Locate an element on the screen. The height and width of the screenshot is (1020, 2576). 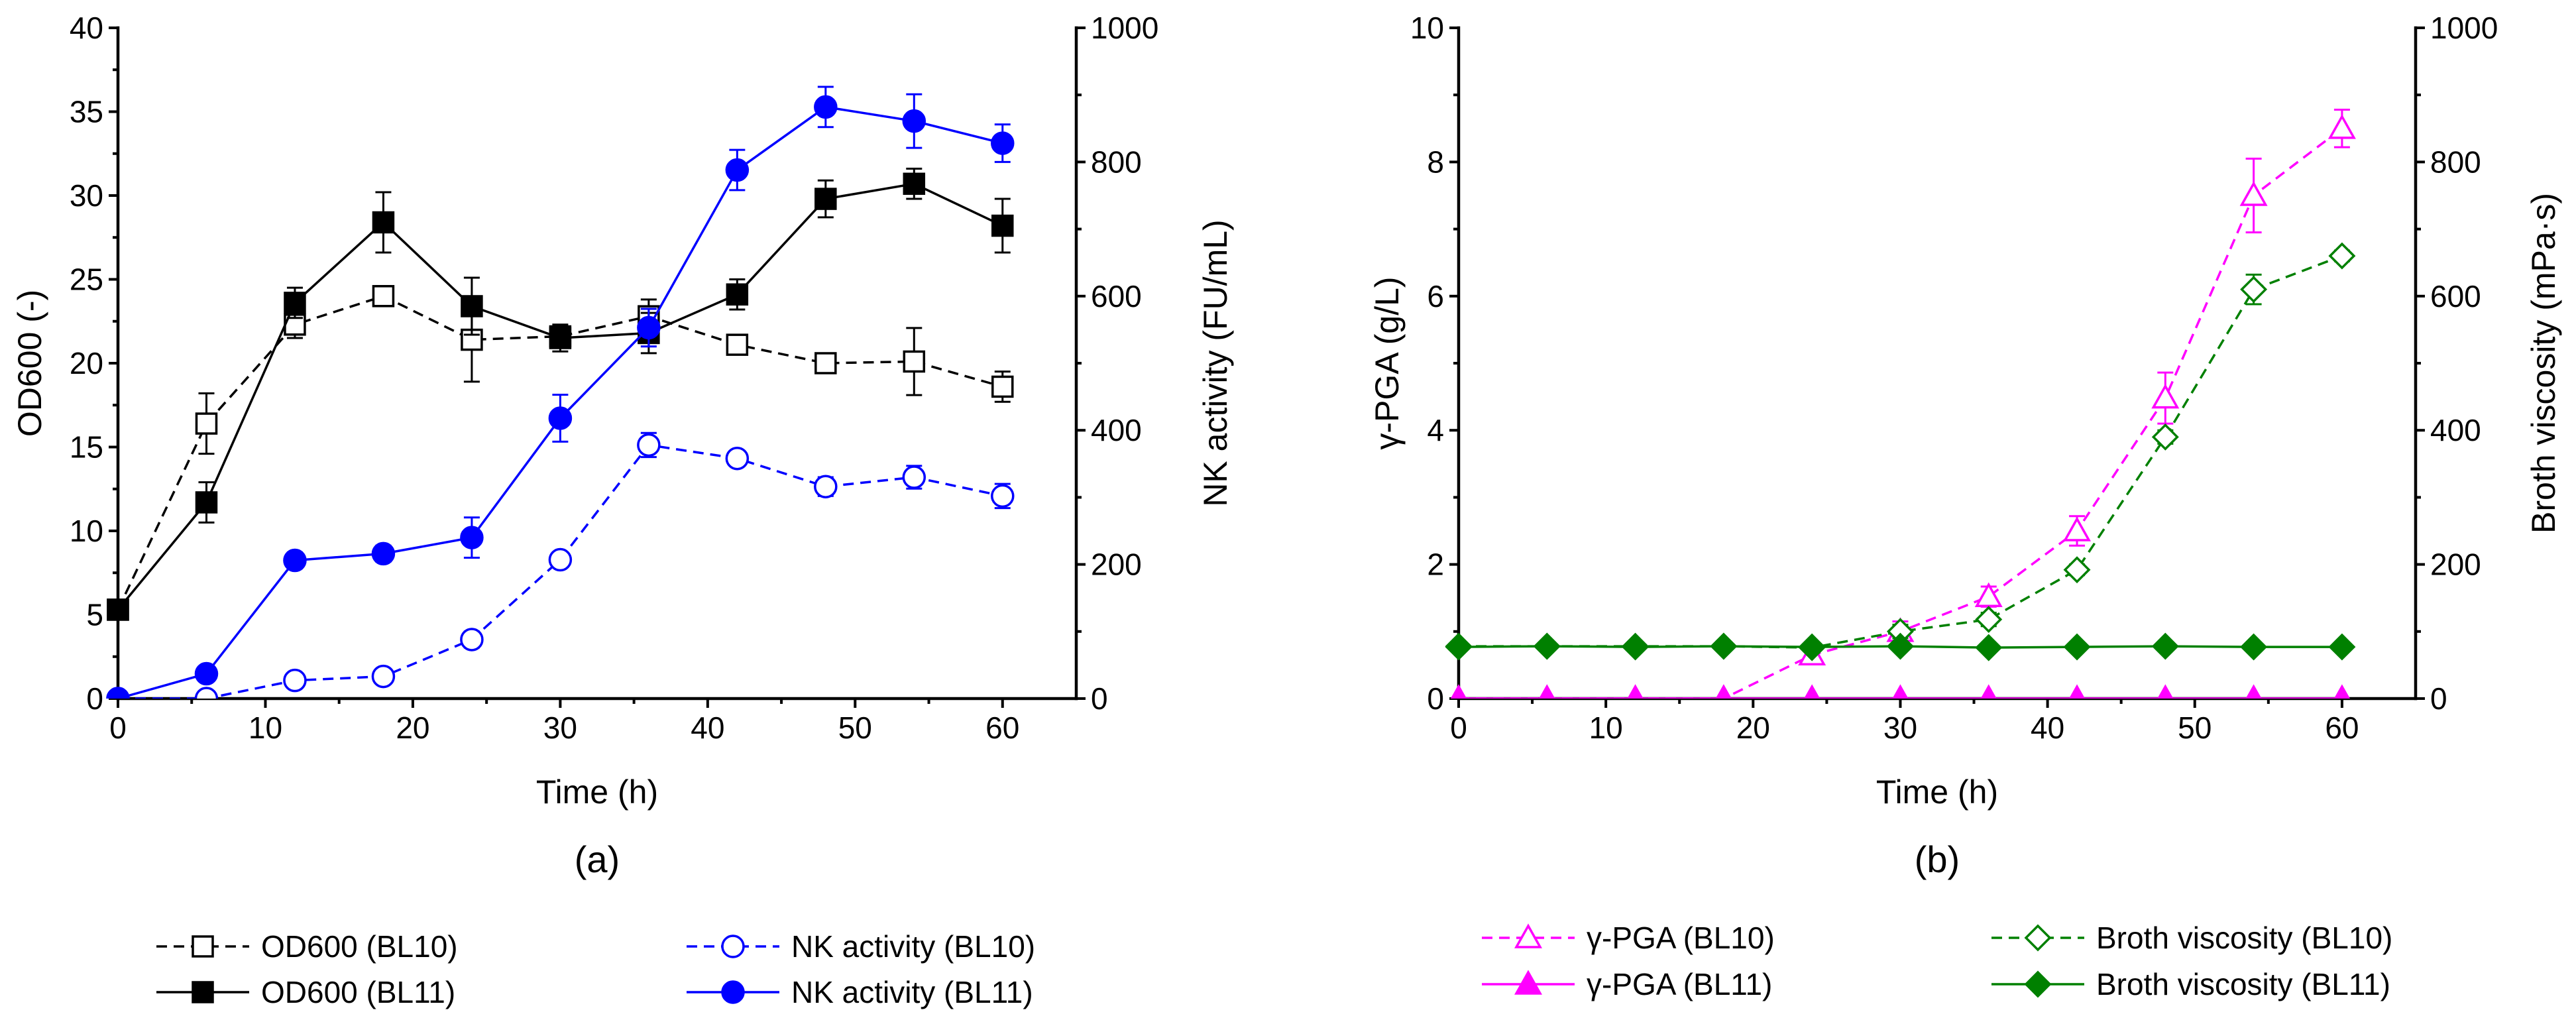
pga-bl11-marker-24h is located at coordinates (1812, 691).